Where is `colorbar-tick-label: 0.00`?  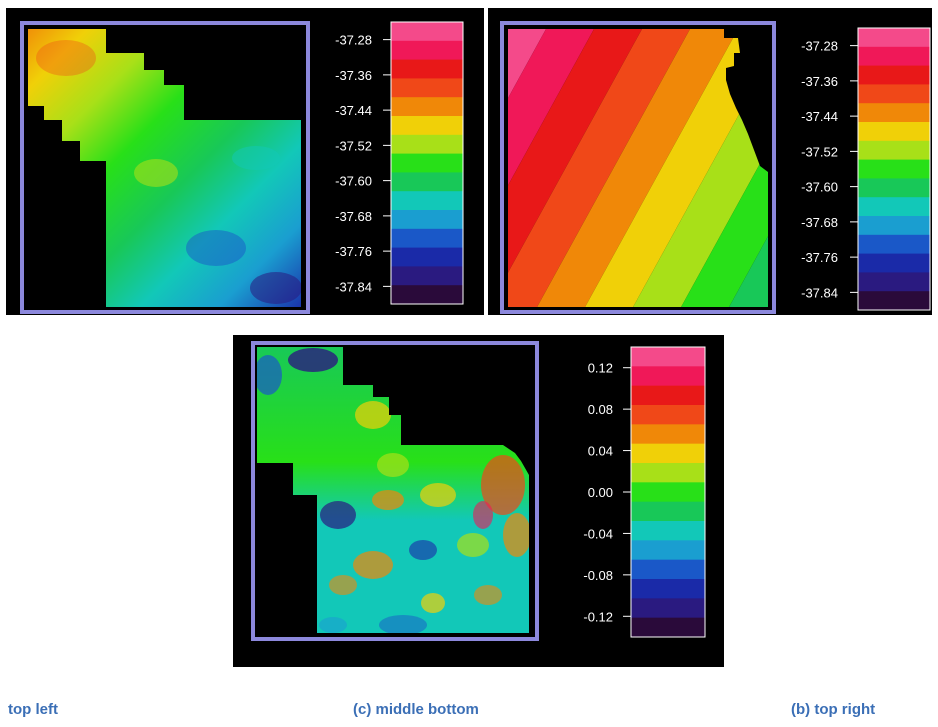
colorbar-tick-label: 0.00 is located at coordinates (600, 492).